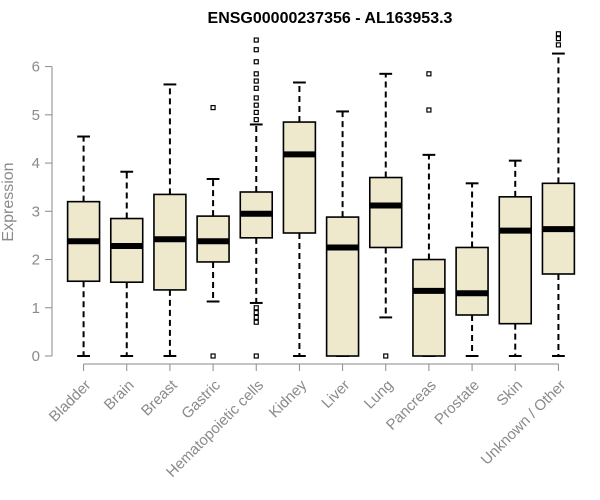 The width and height of the screenshot is (600, 500). What do you see at coordinates (379, 395) in the screenshot?
I see `x-tick-label: Lung` at bounding box center [379, 395].